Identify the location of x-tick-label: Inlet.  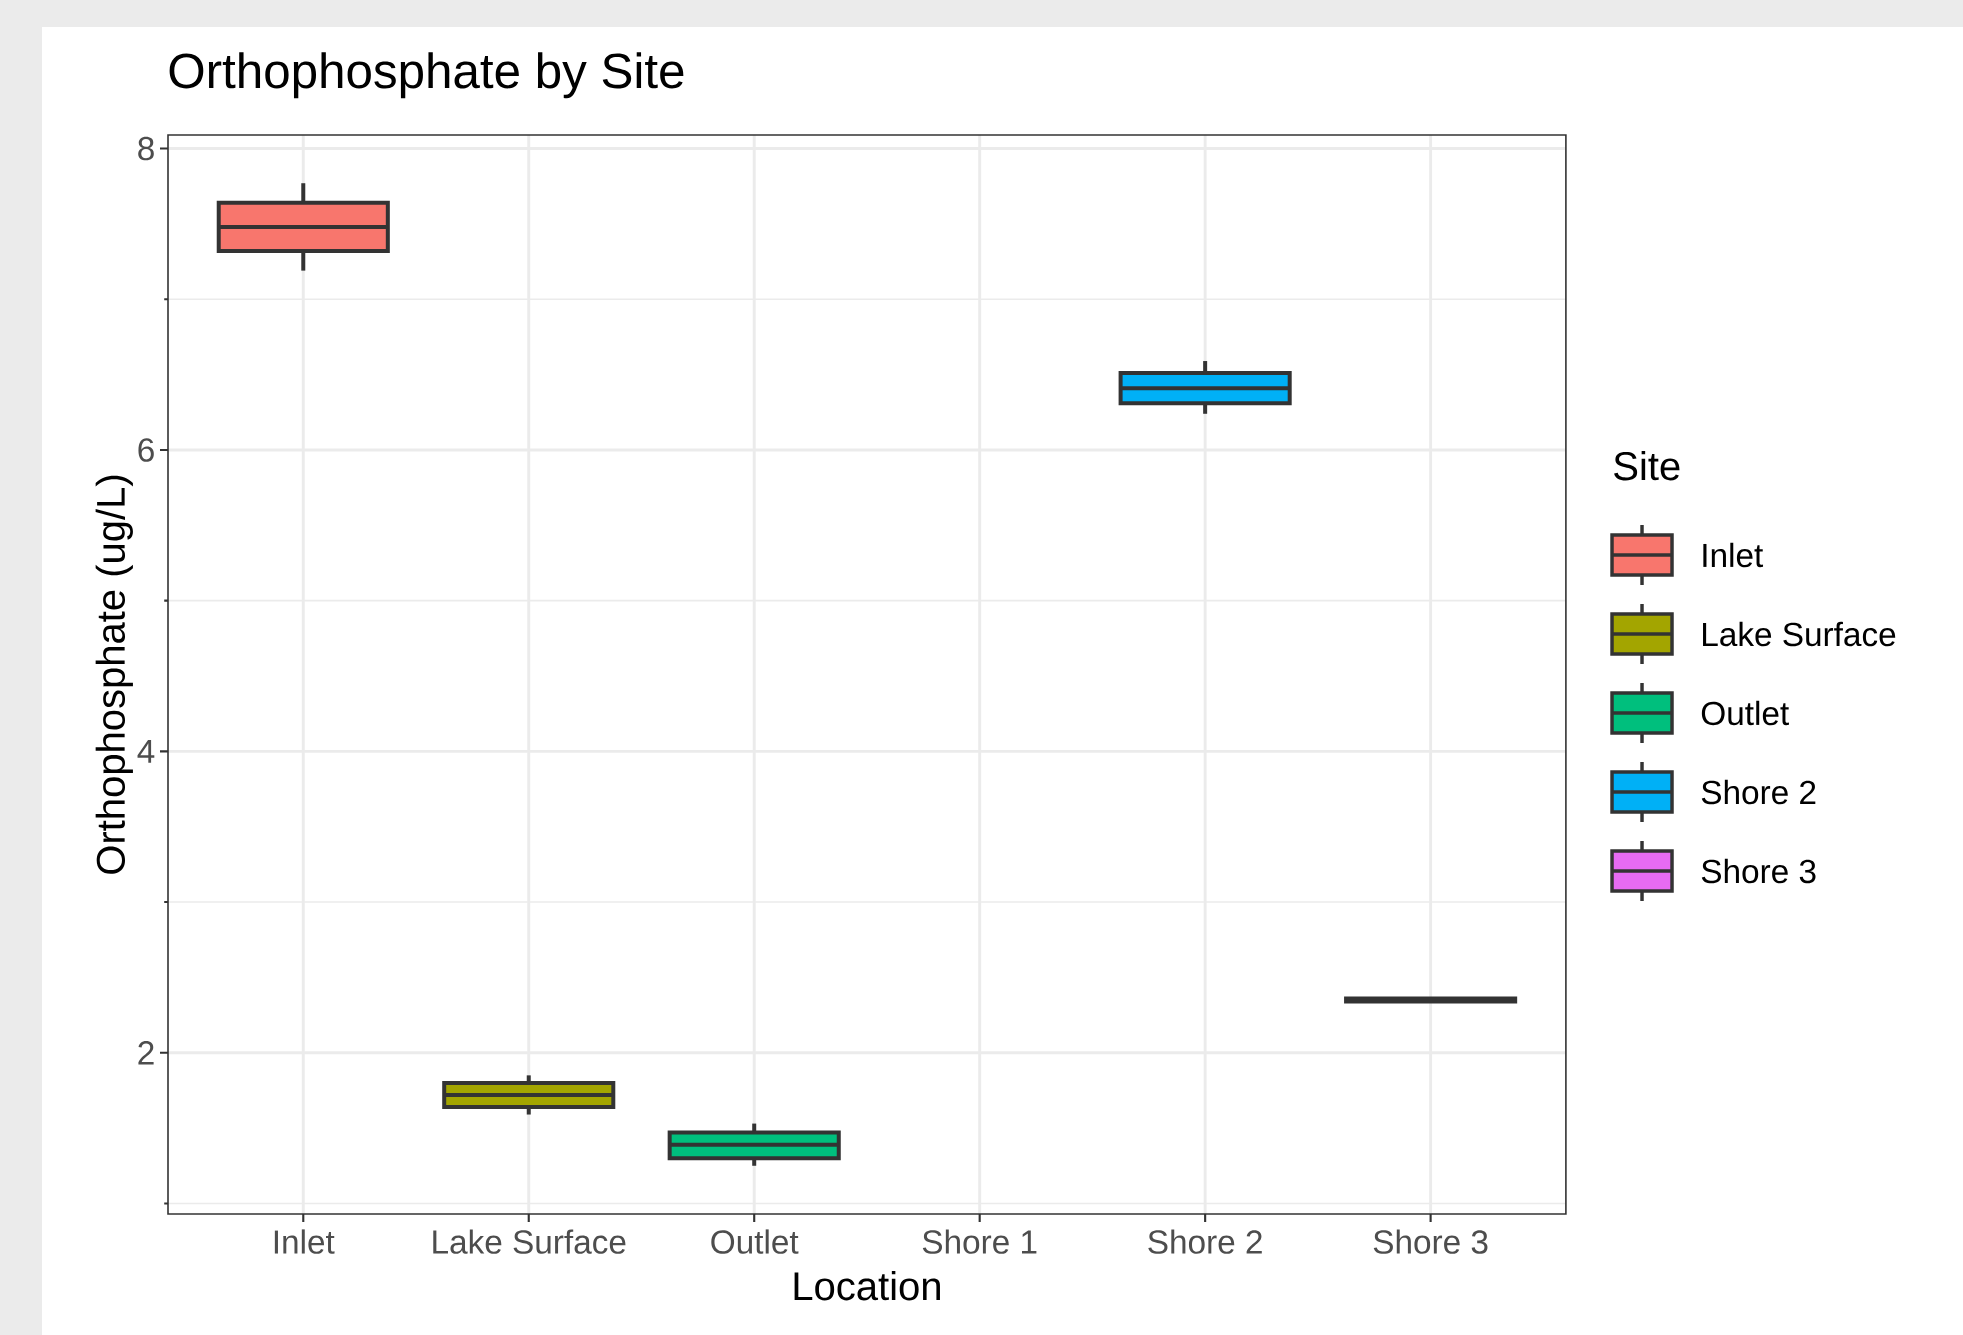
(304, 1241).